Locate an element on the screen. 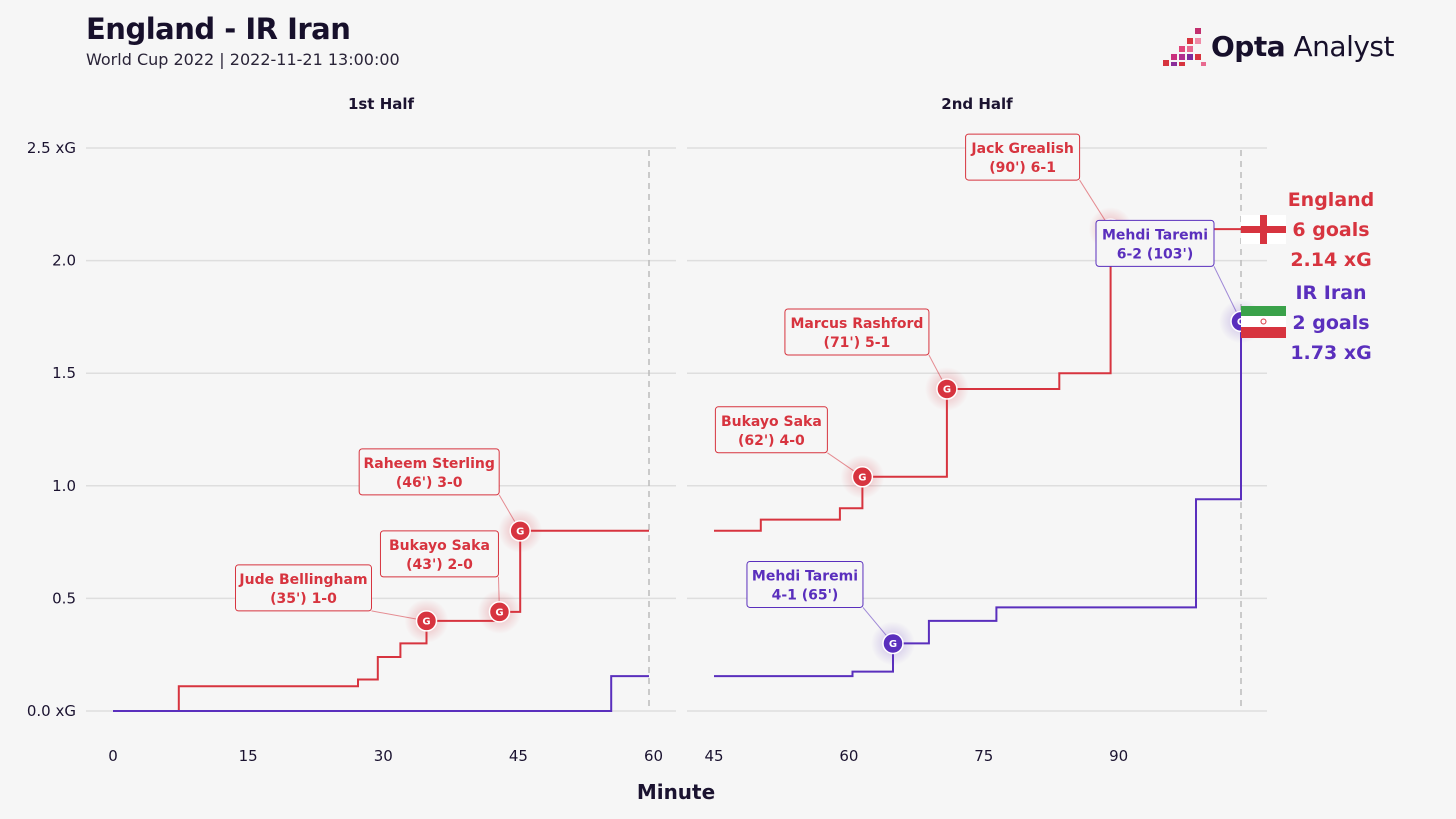 The height and width of the screenshot is (819, 1456). goal-callout: Marcus Rashford (71') 5-1 is located at coordinates (857, 332).